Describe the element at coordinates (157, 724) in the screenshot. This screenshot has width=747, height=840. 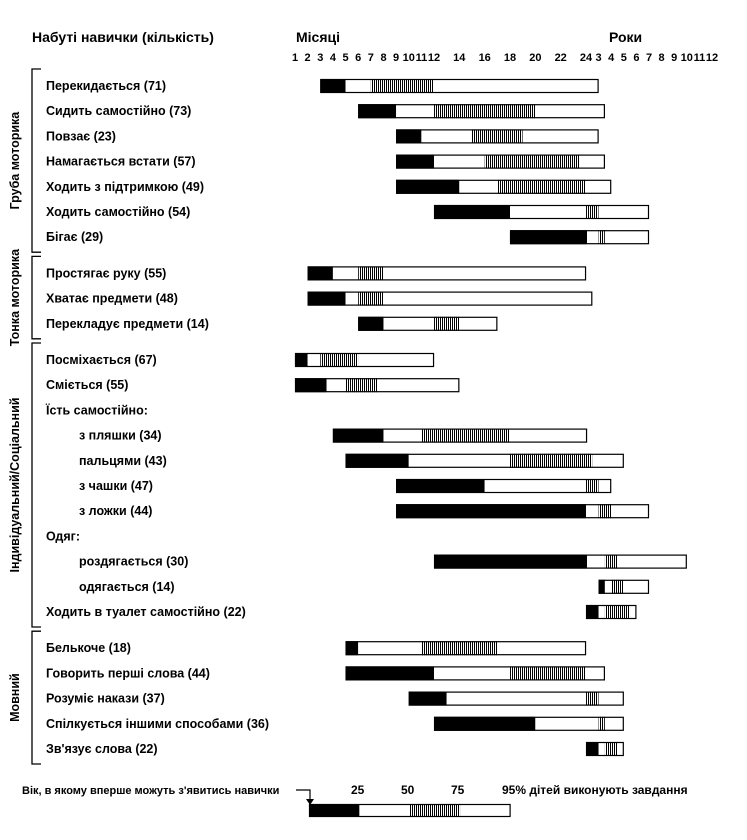
I see `row-label: Спілкується іншими способами (36)` at that location.